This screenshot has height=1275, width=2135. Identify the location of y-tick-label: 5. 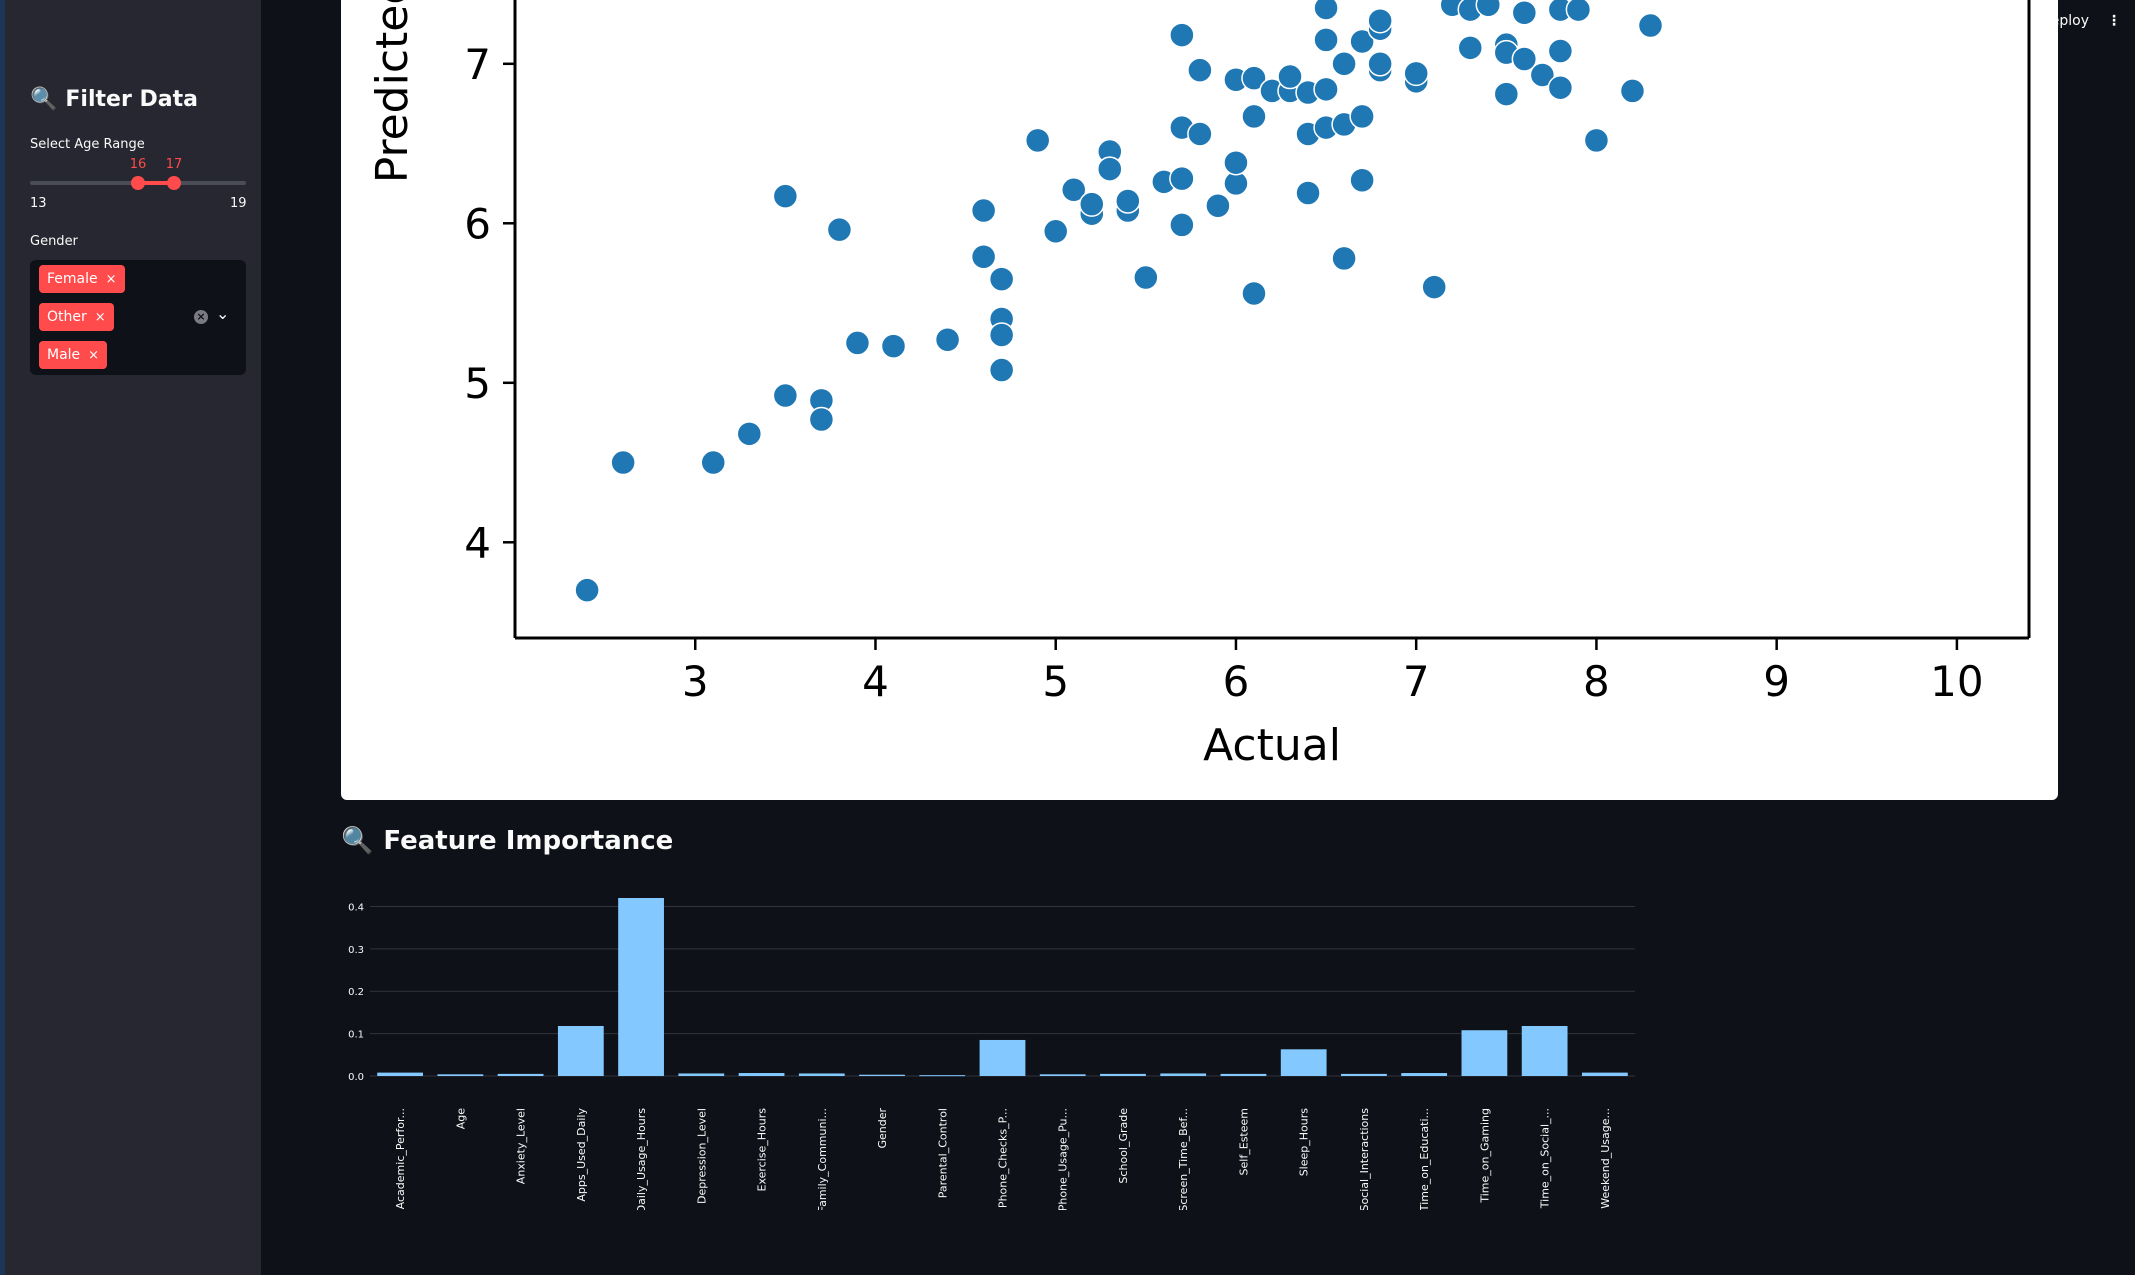
(477, 383).